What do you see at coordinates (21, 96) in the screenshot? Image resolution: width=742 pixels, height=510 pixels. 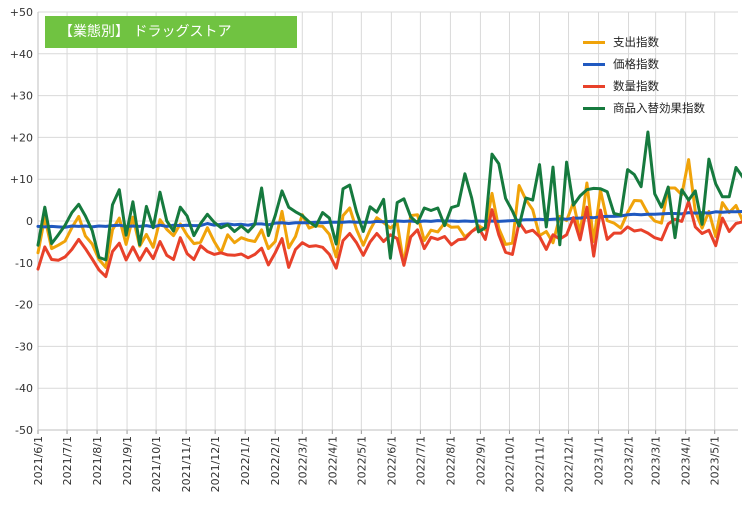 I see `y-tick-label: +30` at bounding box center [21, 96].